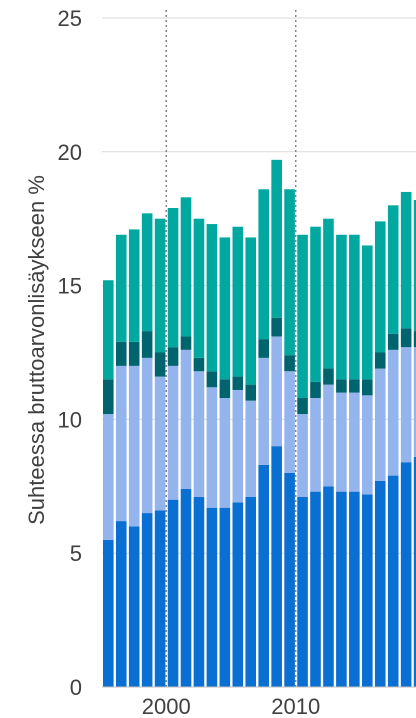 Image resolution: width=416 pixels, height=718 pixels. What do you see at coordinates (36, 350) in the screenshot?
I see `y-axis-title: Suhteessa bruttoarvonlisäykseen %` at bounding box center [36, 350].